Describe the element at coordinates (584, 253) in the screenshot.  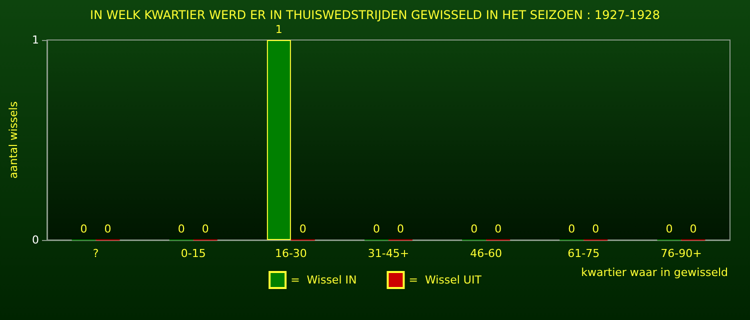
I see `x-tick-label: 61-75` at that location.